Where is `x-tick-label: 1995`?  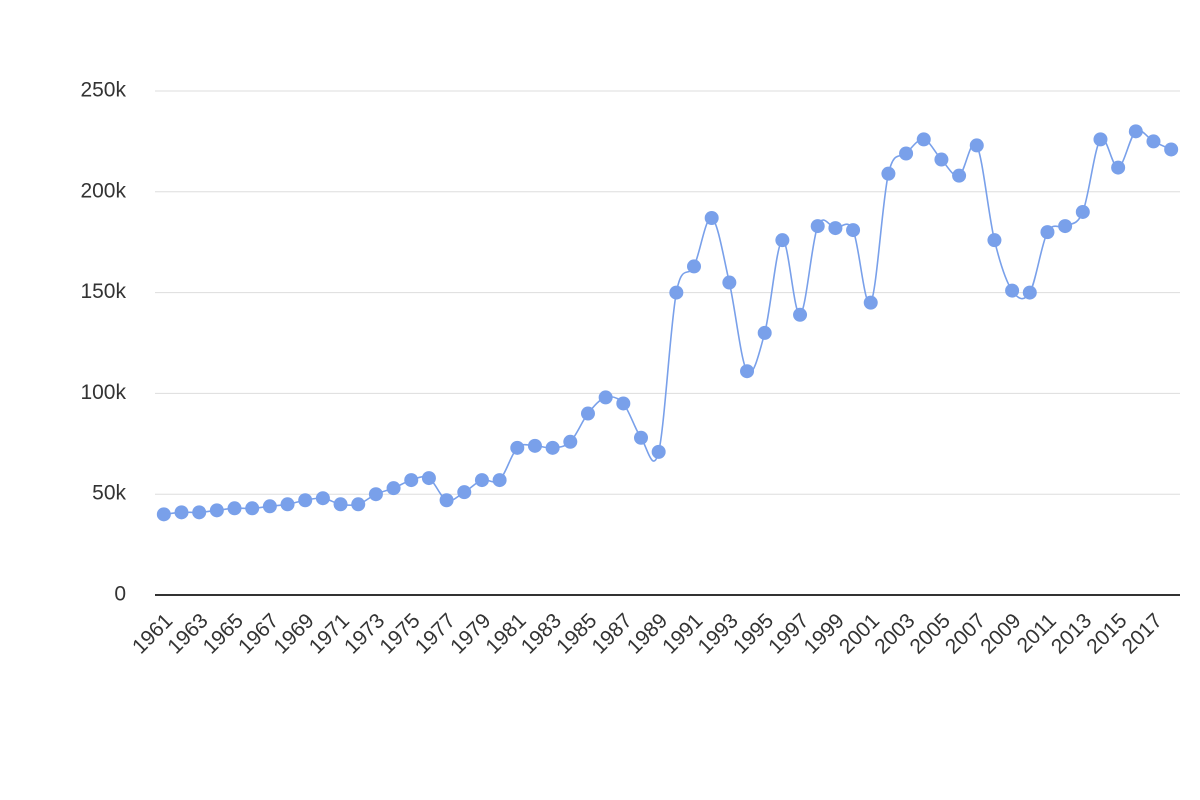
x-tick-label: 1995 is located at coordinates (753, 633).